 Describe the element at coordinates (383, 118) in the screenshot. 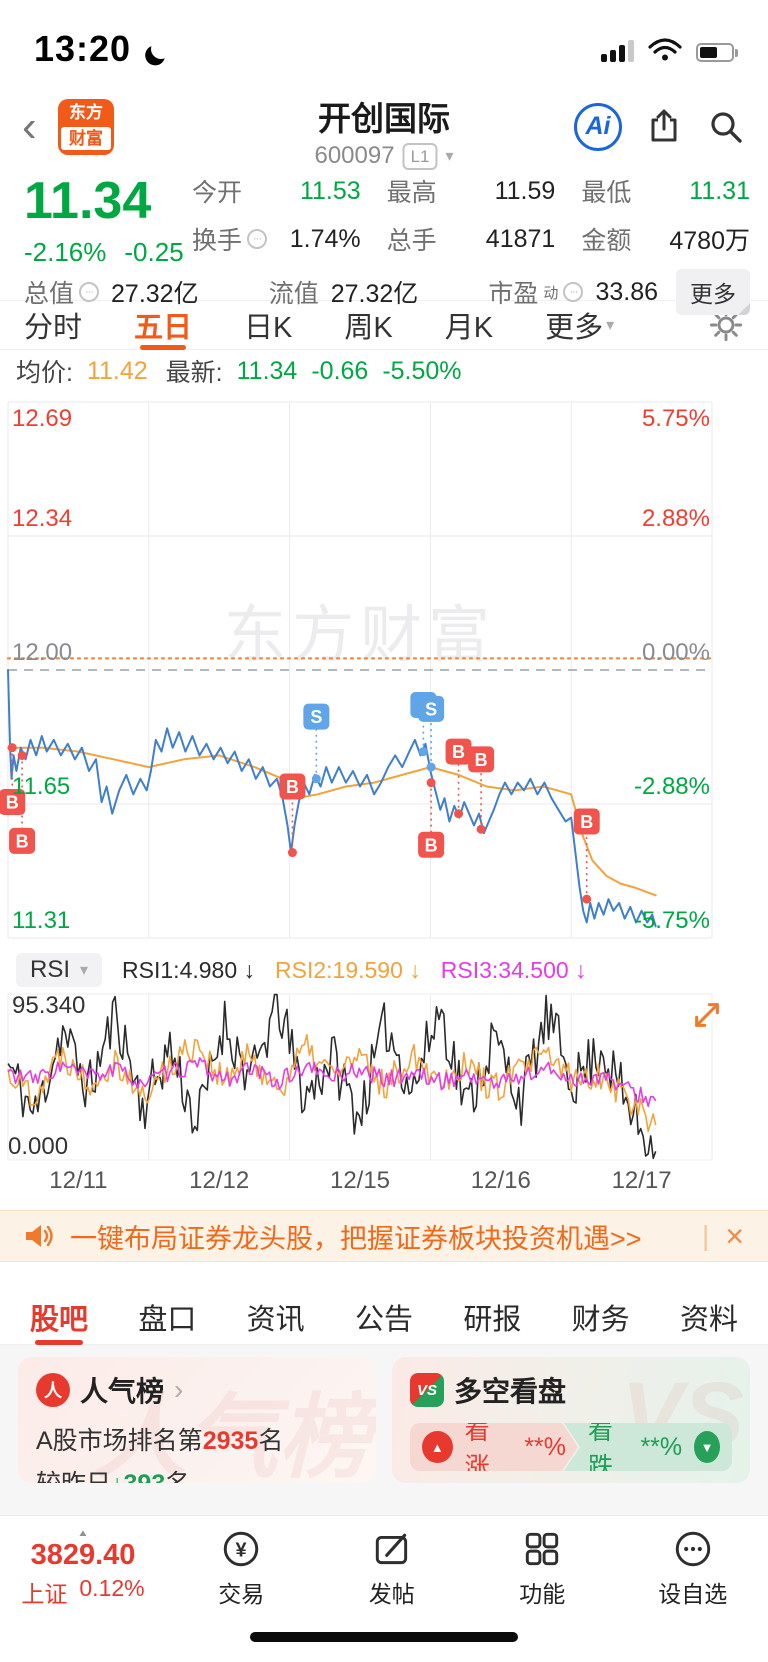

I see `page-title: 开创国际` at that location.